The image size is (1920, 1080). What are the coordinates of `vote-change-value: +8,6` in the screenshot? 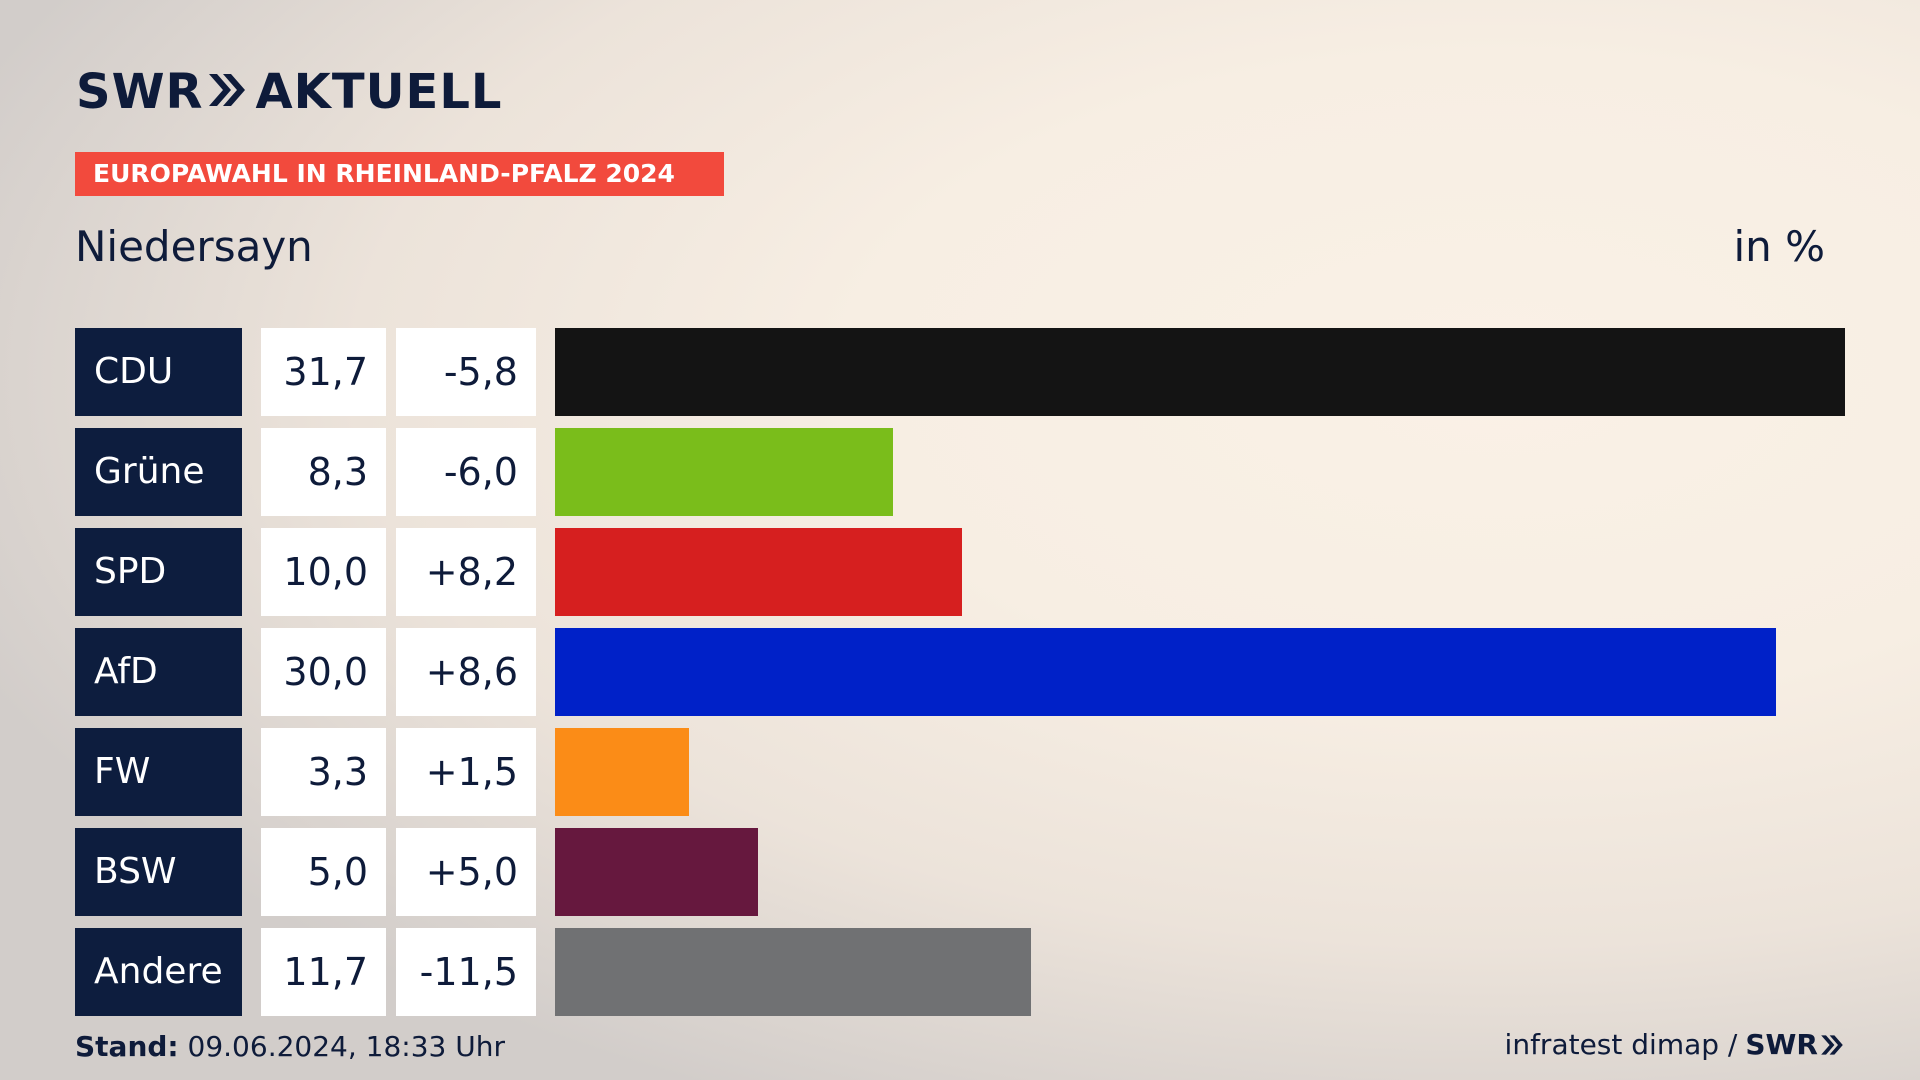 It's located at (466, 672).